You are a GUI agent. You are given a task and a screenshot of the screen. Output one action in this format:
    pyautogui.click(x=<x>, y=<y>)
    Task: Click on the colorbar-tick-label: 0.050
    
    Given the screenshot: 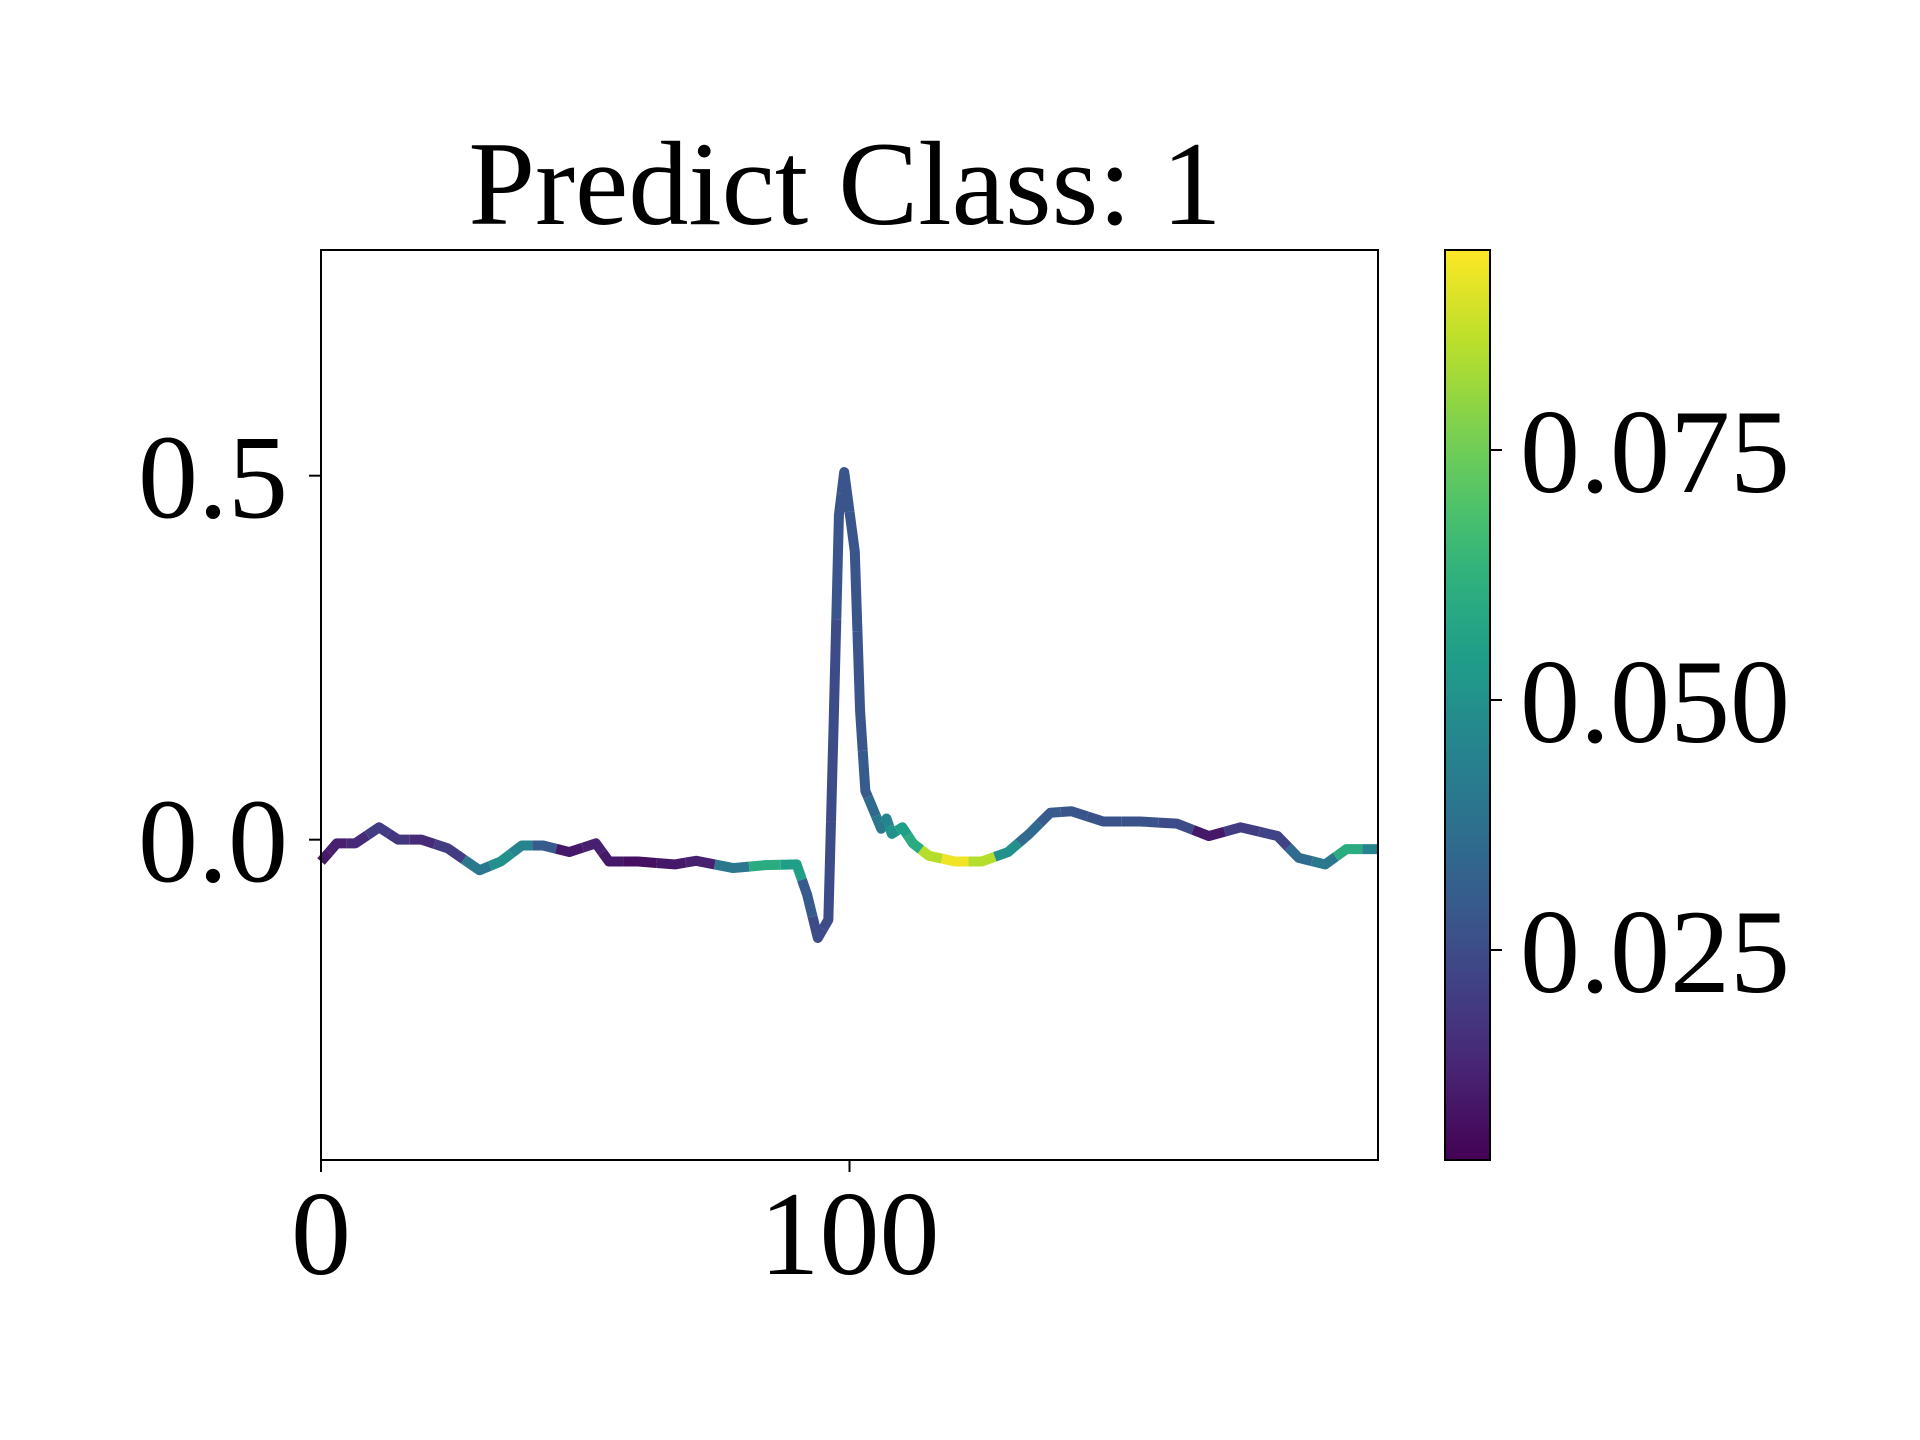 What is the action you would take?
    pyautogui.click(x=1655, y=701)
    